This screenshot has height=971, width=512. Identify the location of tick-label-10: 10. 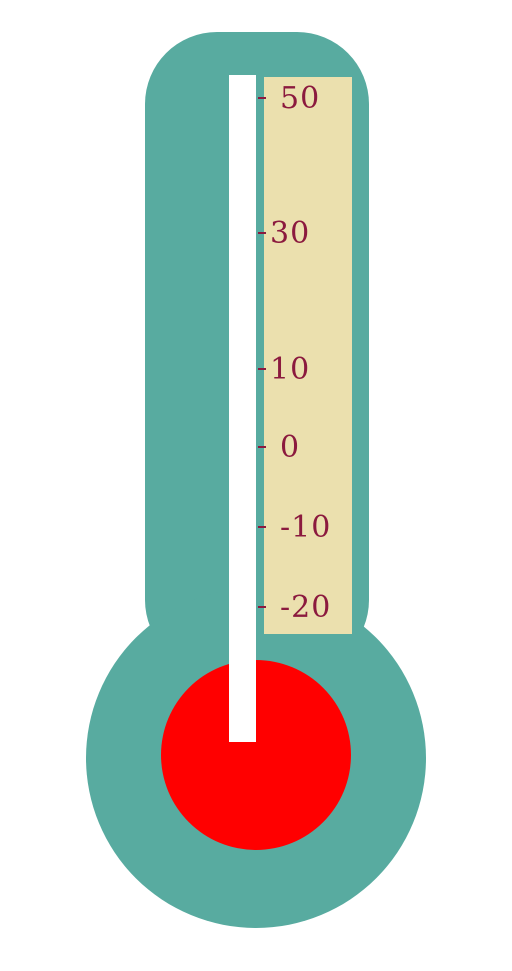
(290, 369).